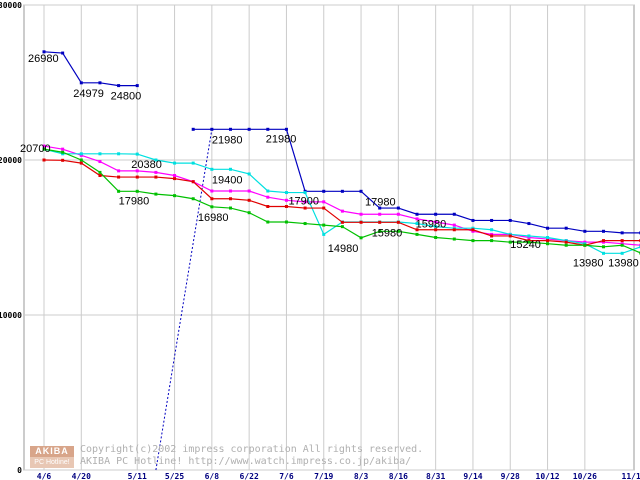  What do you see at coordinates (44, 476) in the screenshot?
I see `x-tick-label: 4/6` at bounding box center [44, 476].